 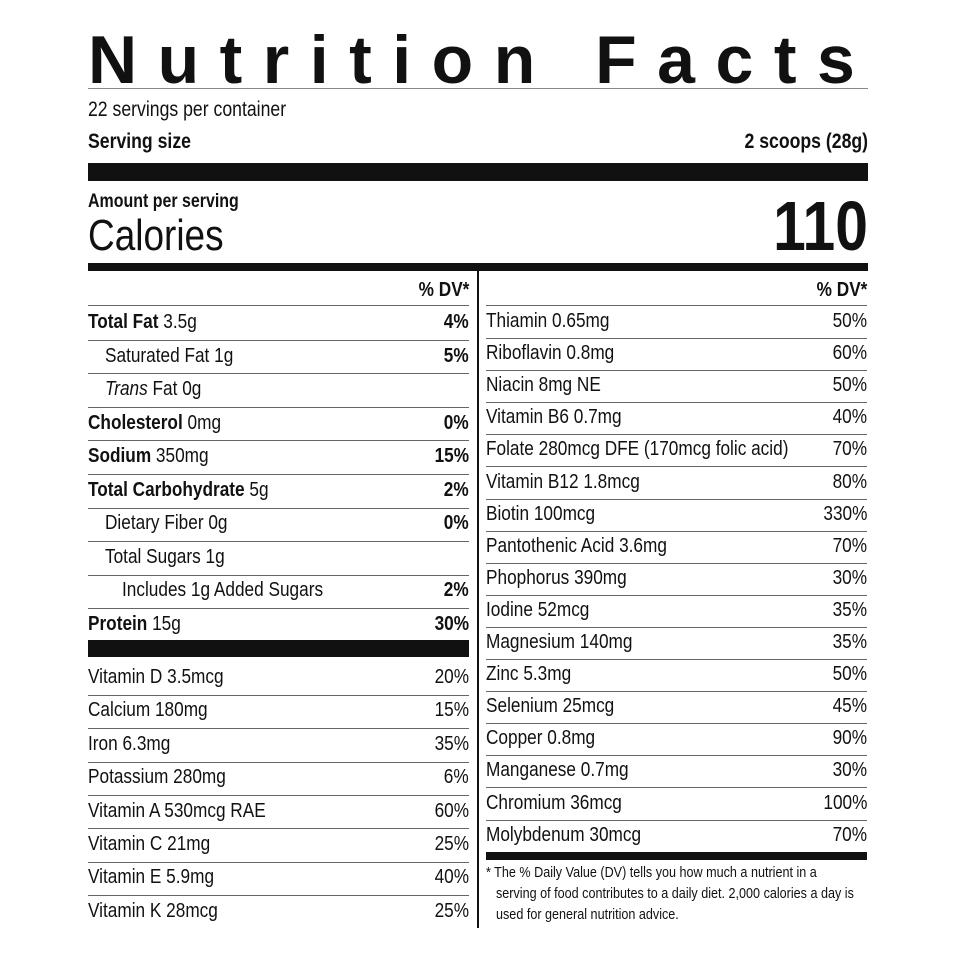 I want to click on nutrient-amount: Vitamin K 28mcg, so click(x=153, y=910).